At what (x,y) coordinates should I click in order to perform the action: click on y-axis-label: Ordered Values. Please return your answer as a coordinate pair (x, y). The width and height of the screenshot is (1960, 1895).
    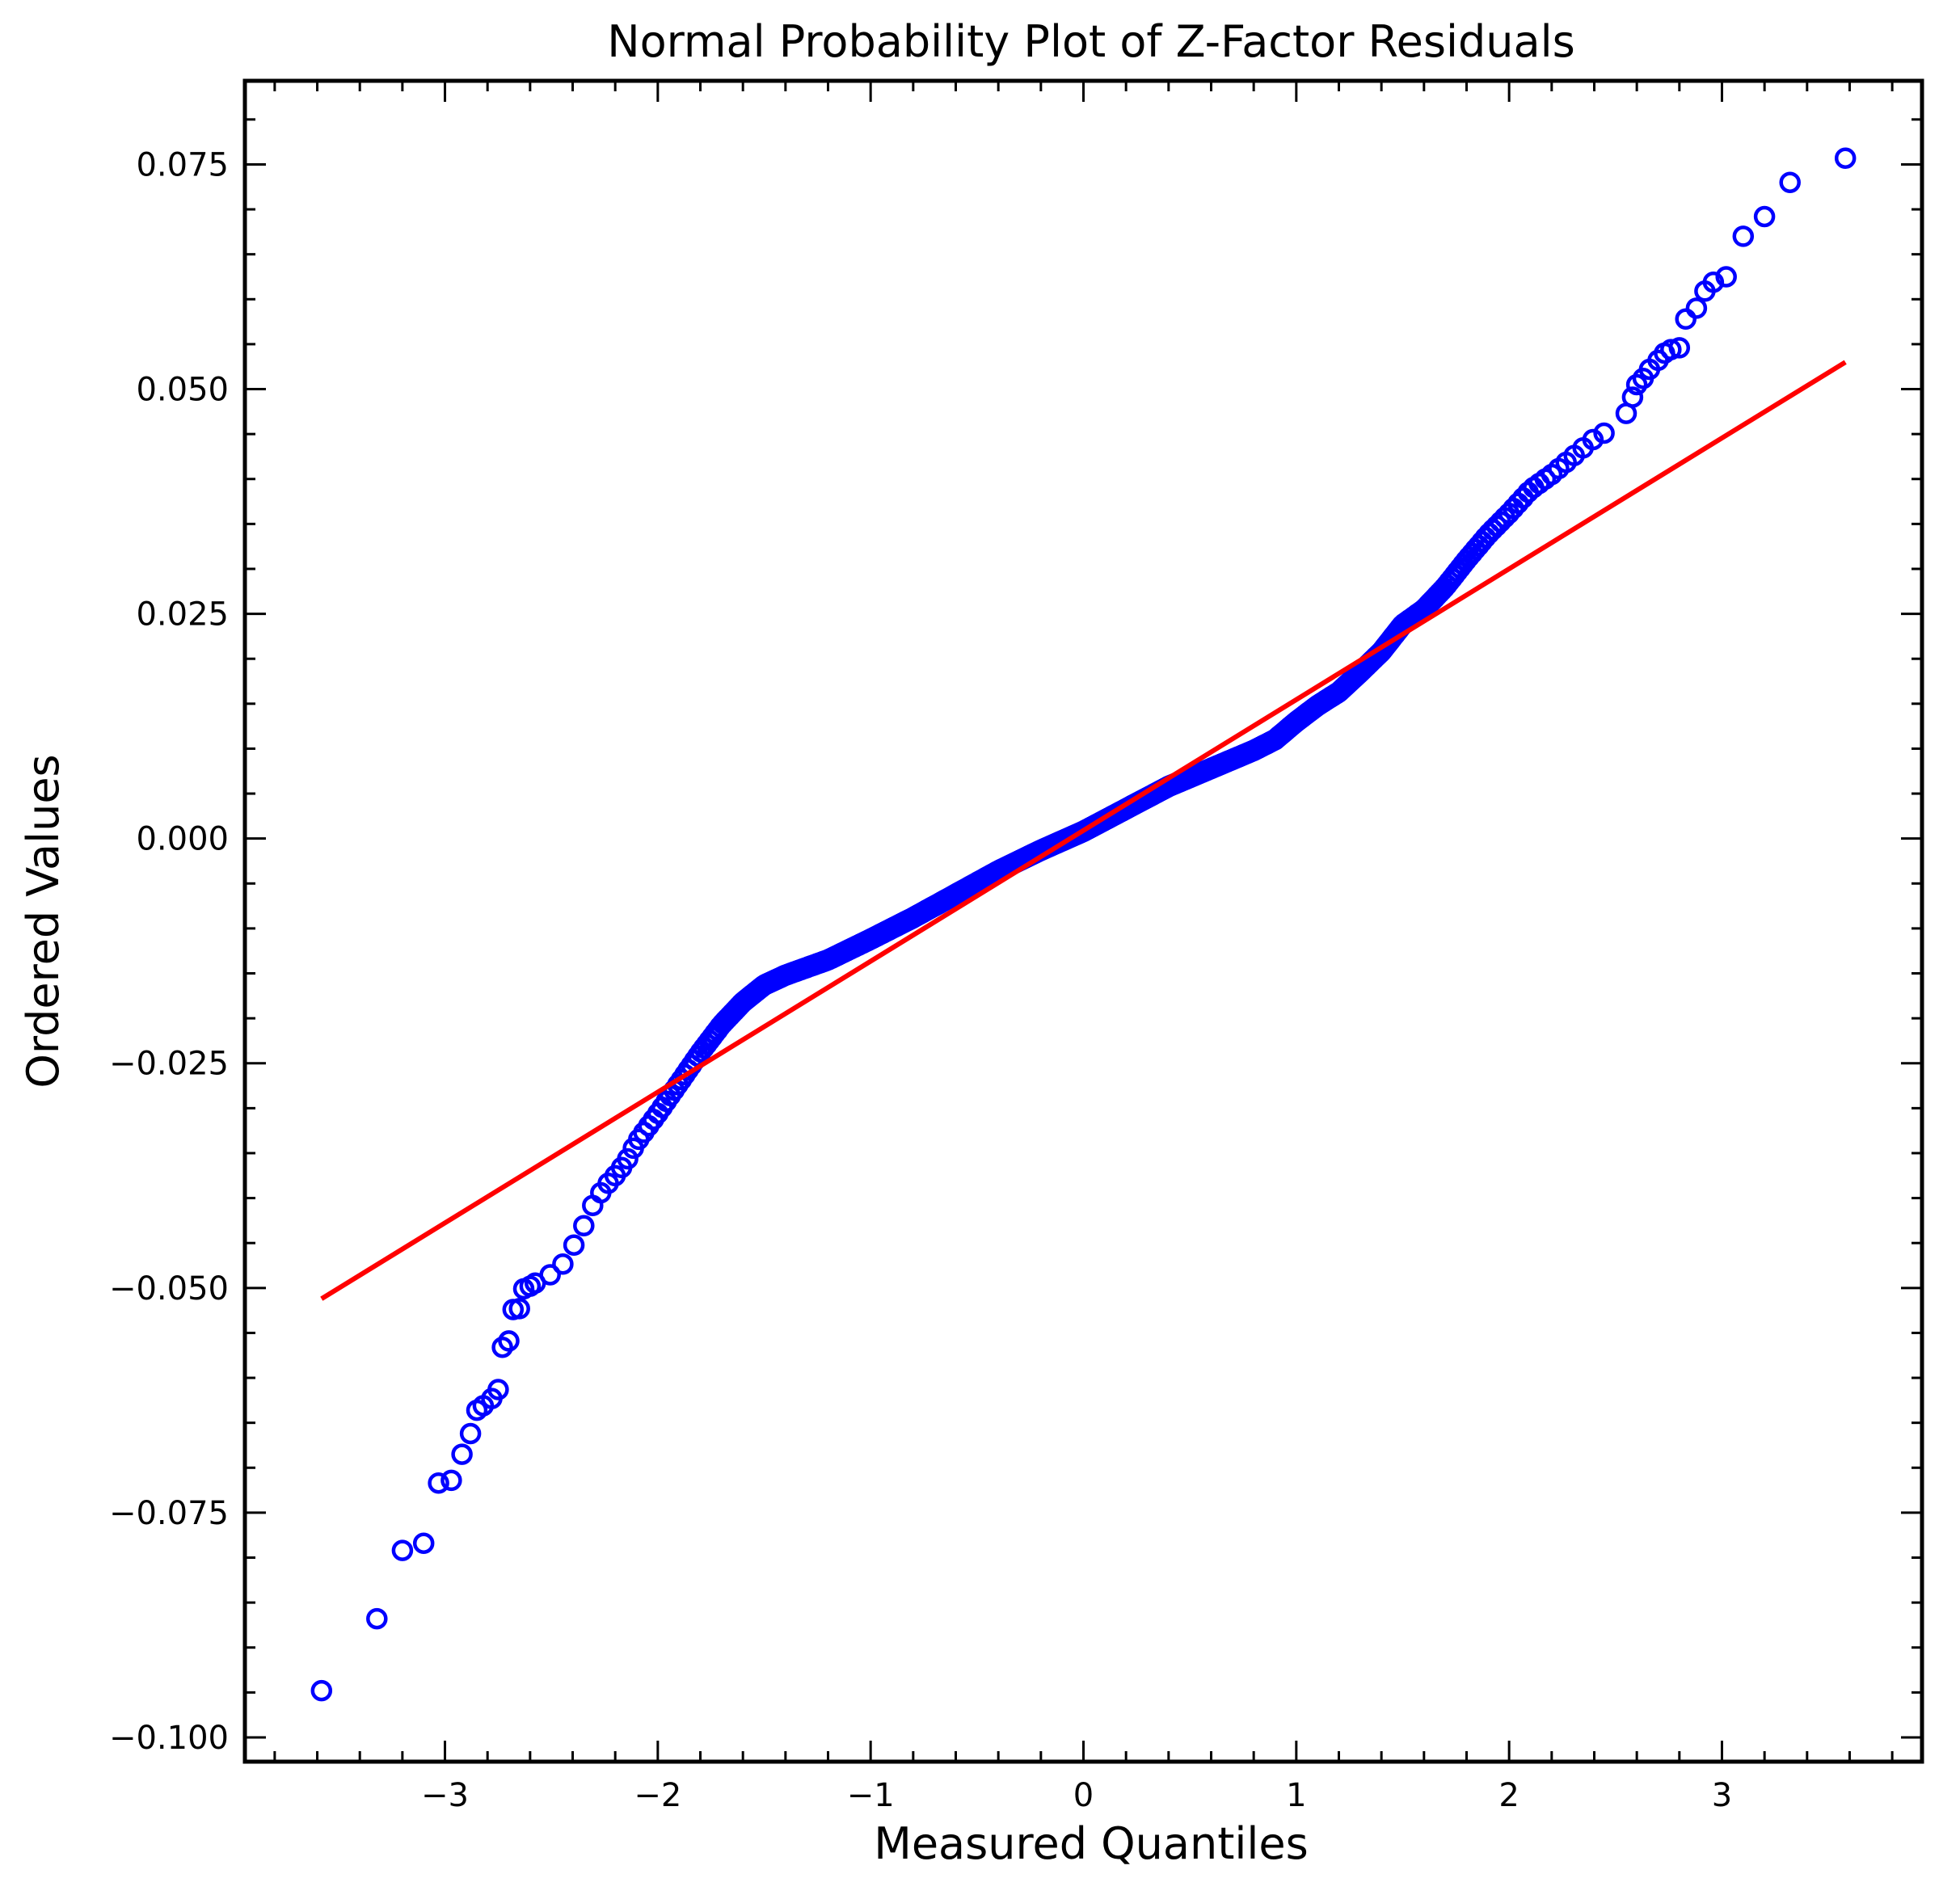
    Looking at the image, I should click on (43, 921).